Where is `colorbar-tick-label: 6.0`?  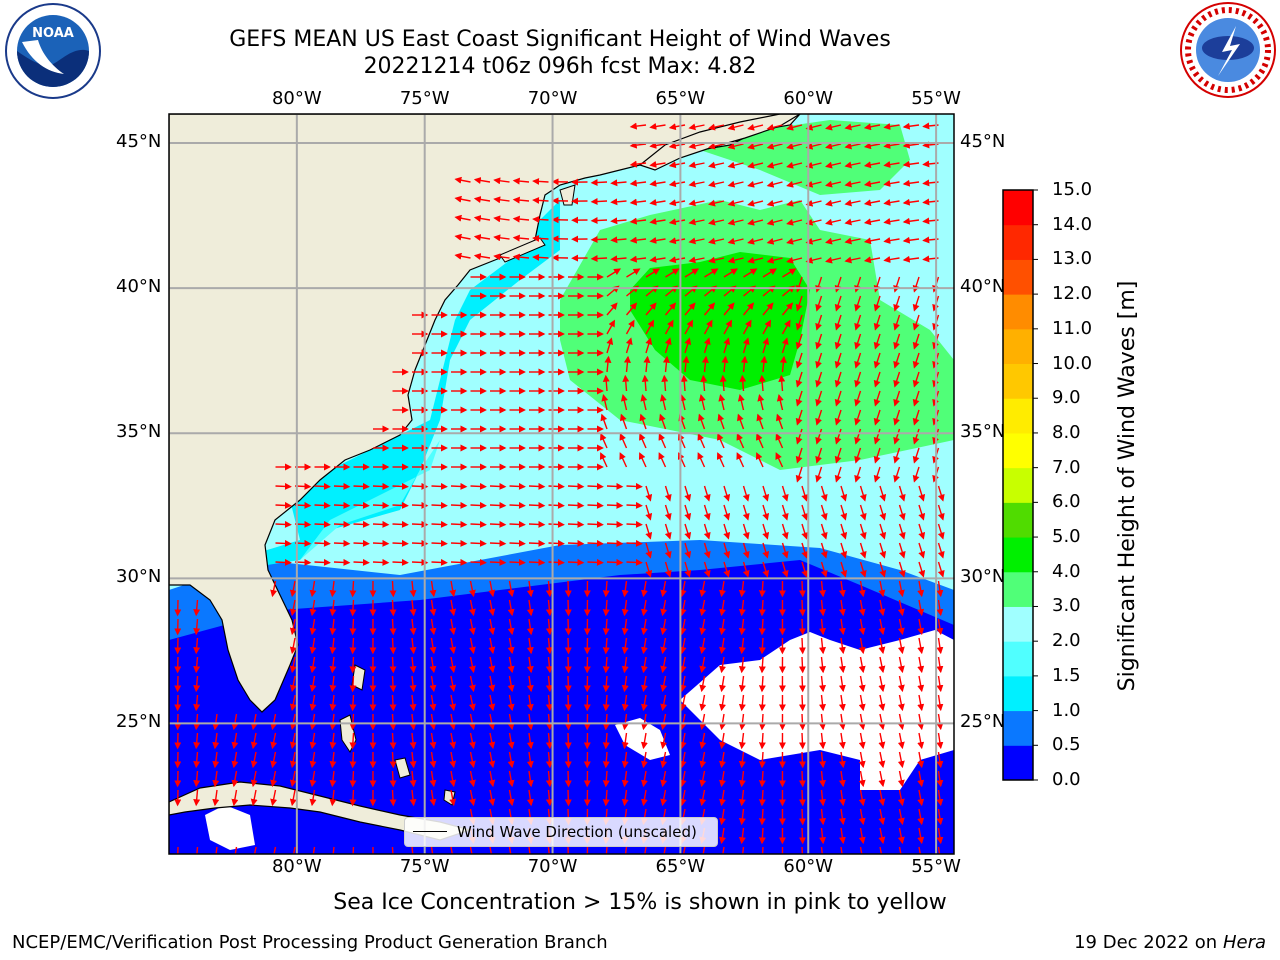 colorbar-tick-label: 6.0 is located at coordinates (1066, 502).